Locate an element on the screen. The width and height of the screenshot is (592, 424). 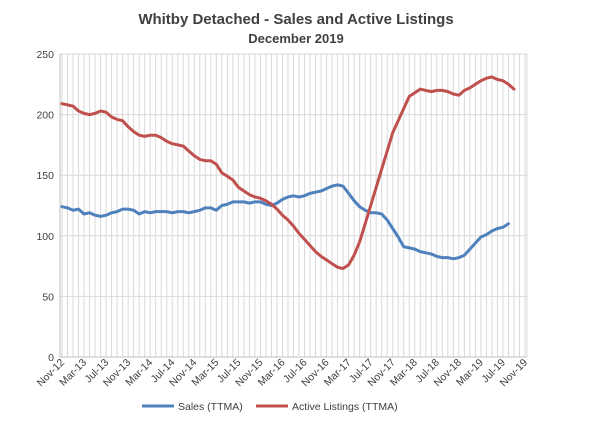
y-axis: 0 50 100 150 200 250 is located at coordinates (45, 206).